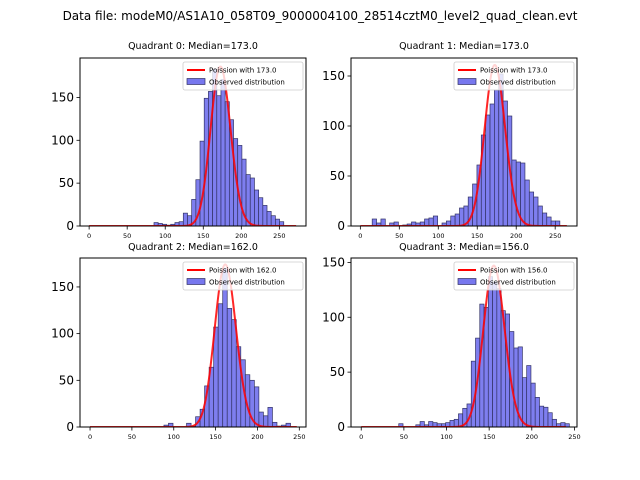 Image resolution: width=640 pixels, height=480 pixels. I want to click on subplot-title: Quadrant 3: Median=156.0, so click(464, 247).